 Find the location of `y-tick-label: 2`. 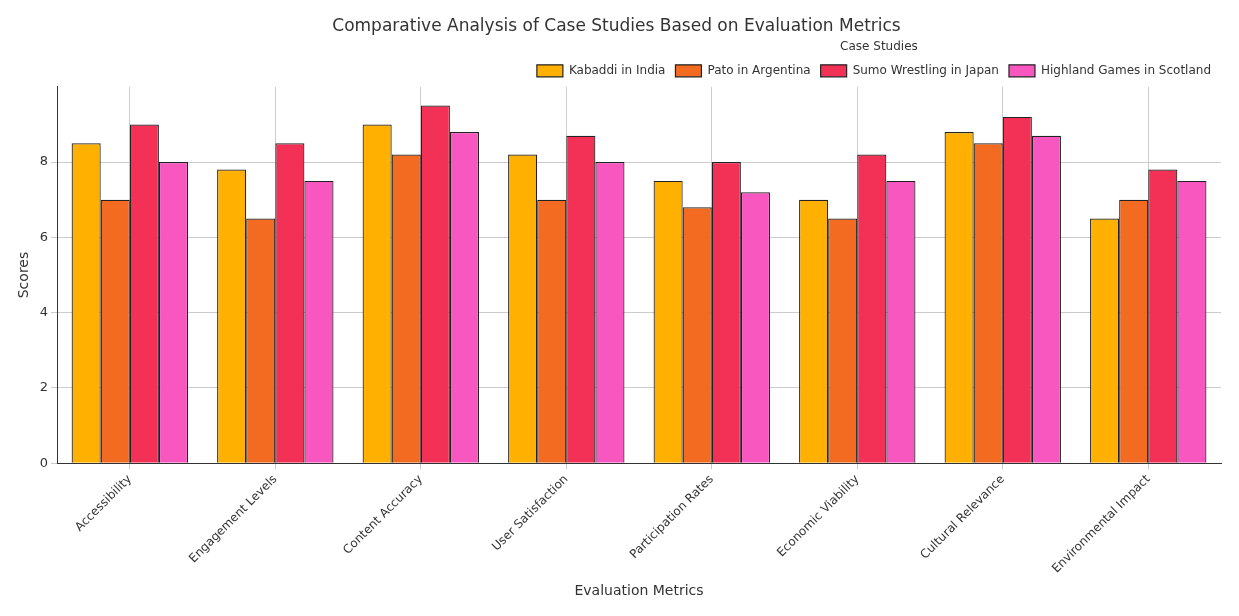

y-tick-label: 2 is located at coordinates (44, 387).